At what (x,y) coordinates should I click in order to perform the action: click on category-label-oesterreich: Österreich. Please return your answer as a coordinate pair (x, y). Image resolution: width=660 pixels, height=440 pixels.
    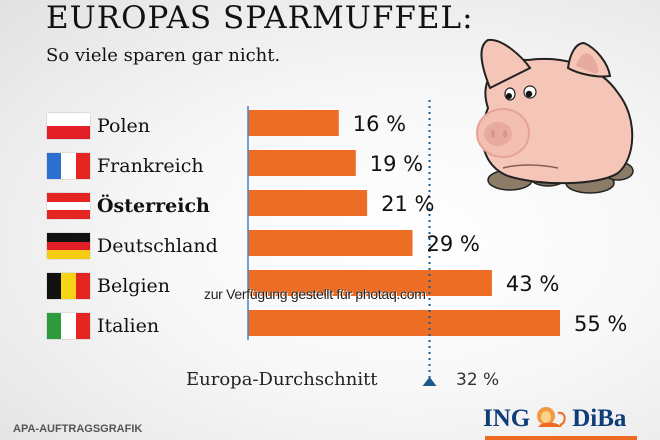
    Looking at the image, I should click on (153, 206).